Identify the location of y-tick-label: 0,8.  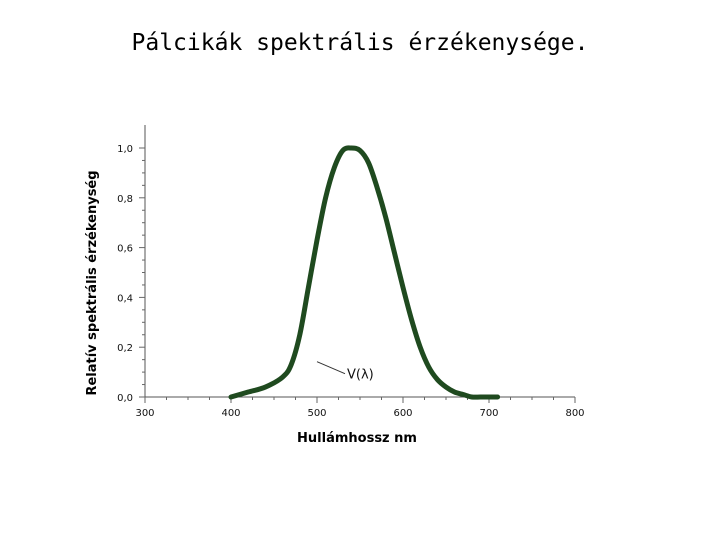
(125, 199).